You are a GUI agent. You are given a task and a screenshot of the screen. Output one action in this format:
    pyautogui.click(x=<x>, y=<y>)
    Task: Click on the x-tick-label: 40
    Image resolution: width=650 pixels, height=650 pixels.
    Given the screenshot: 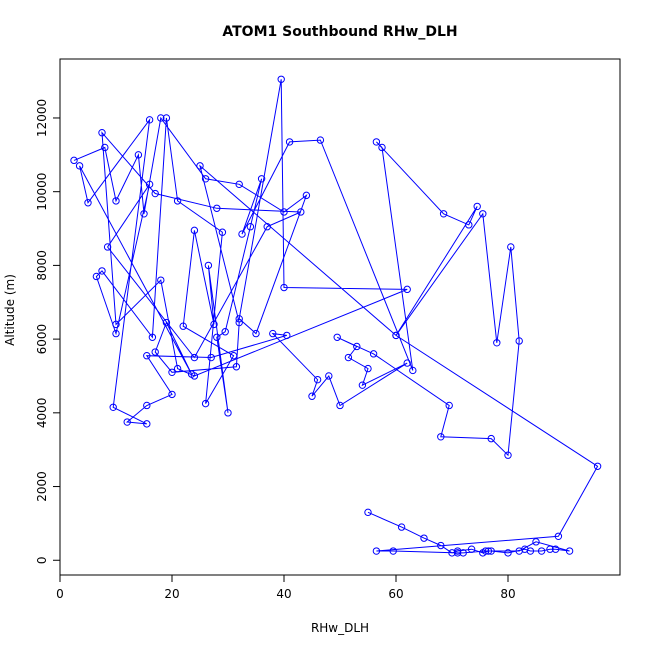 What is the action you would take?
    pyautogui.click(x=283, y=594)
    